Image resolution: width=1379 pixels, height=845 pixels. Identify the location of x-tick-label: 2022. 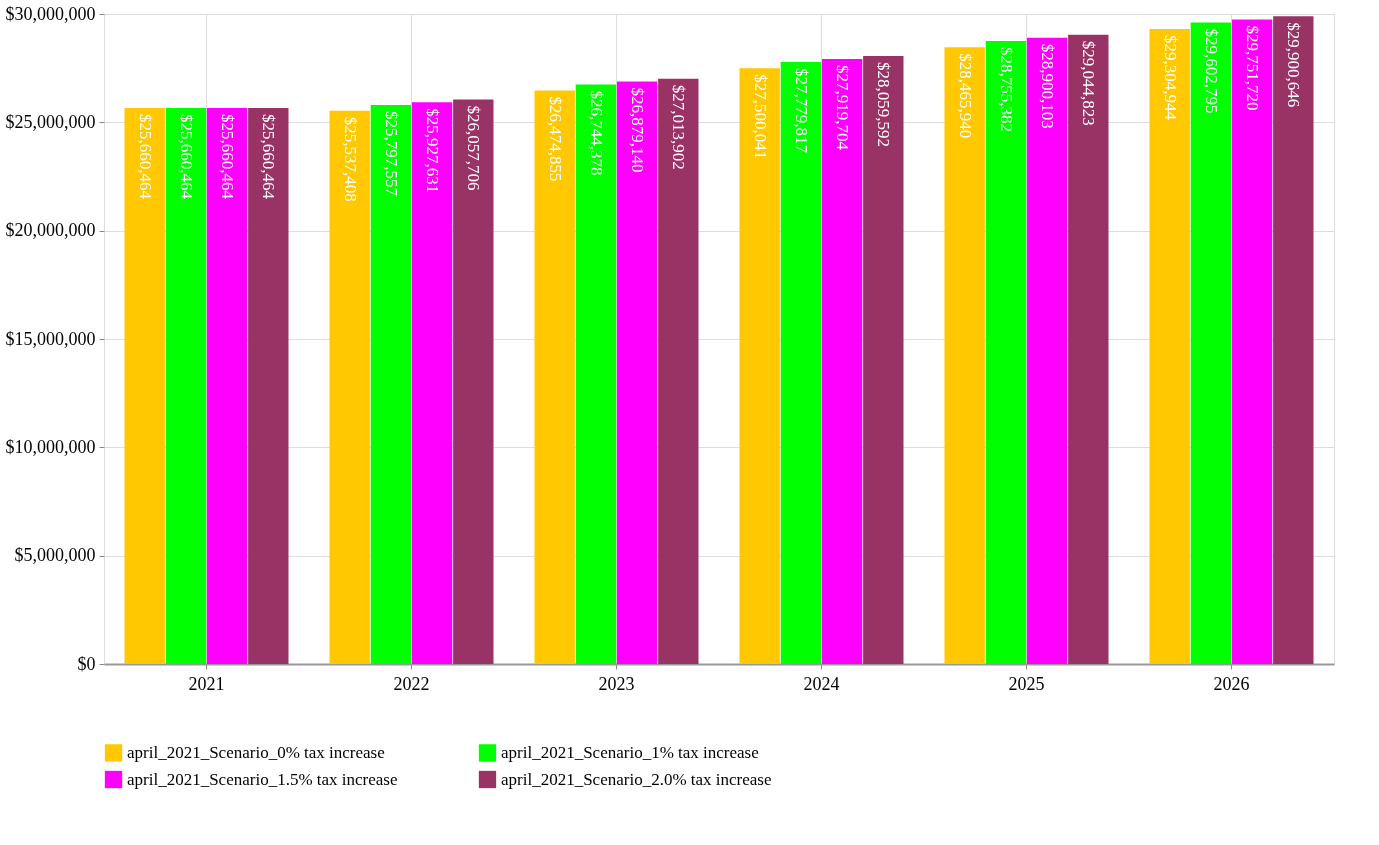
(411, 683).